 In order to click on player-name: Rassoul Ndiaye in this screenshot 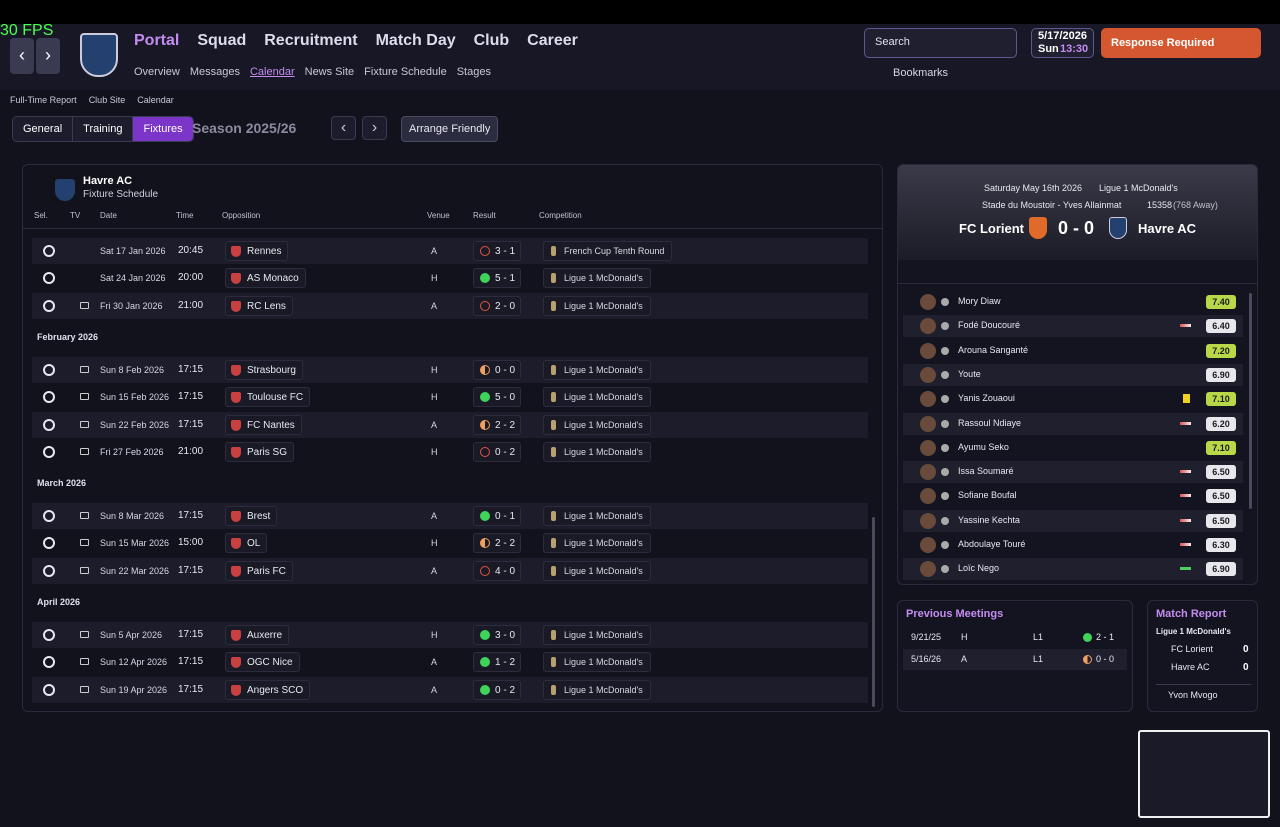, I will do `click(990, 422)`.